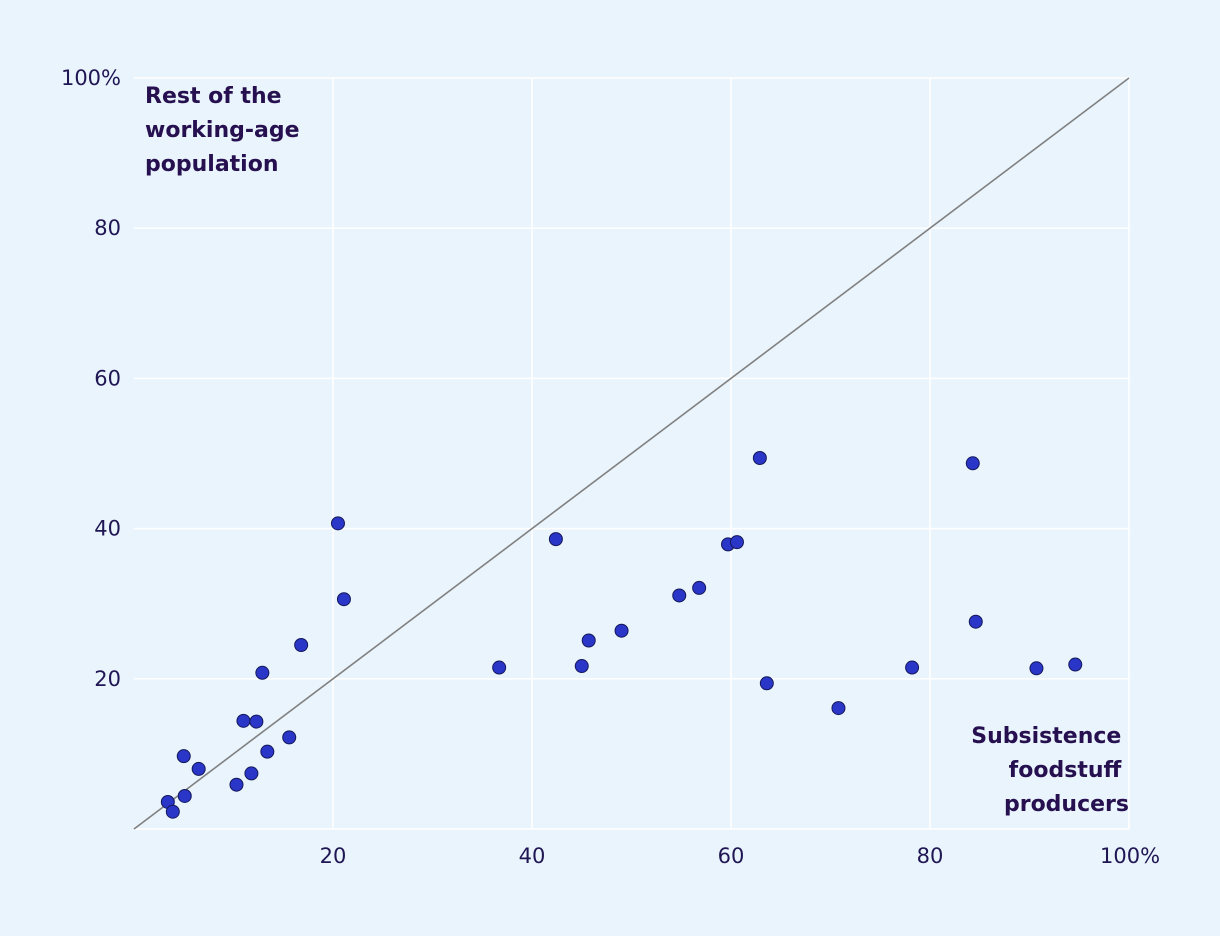 The width and height of the screenshot is (1220, 936). What do you see at coordinates (1130, 856) in the screenshot?
I see `x-tick-label: 100%` at bounding box center [1130, 856].